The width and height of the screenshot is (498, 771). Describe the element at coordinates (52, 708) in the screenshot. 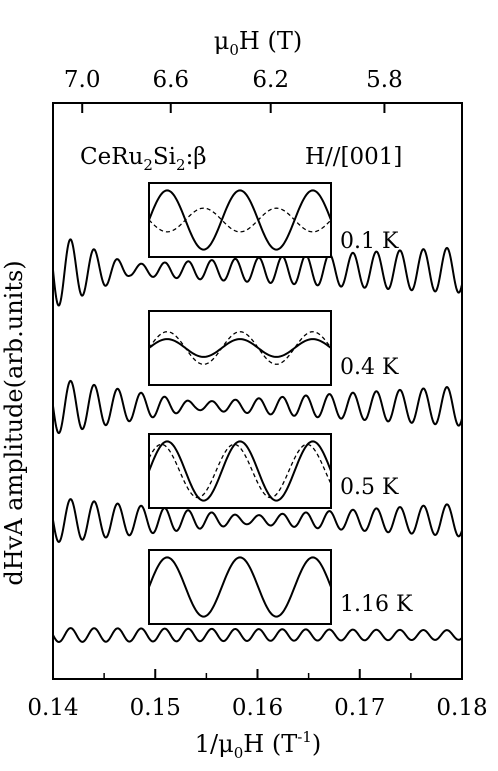

I see `x-tick-label: 0.14` at that location.